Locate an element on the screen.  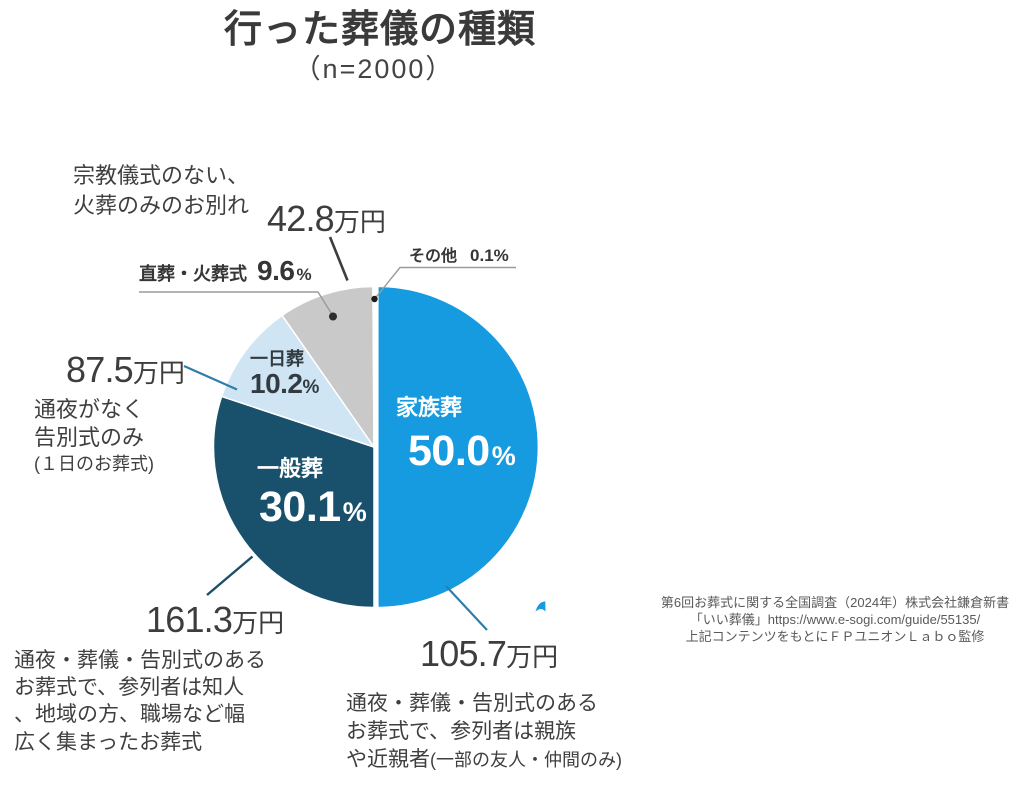
ippanso-price-unit: 万円 is located at coordinates (258, 623).